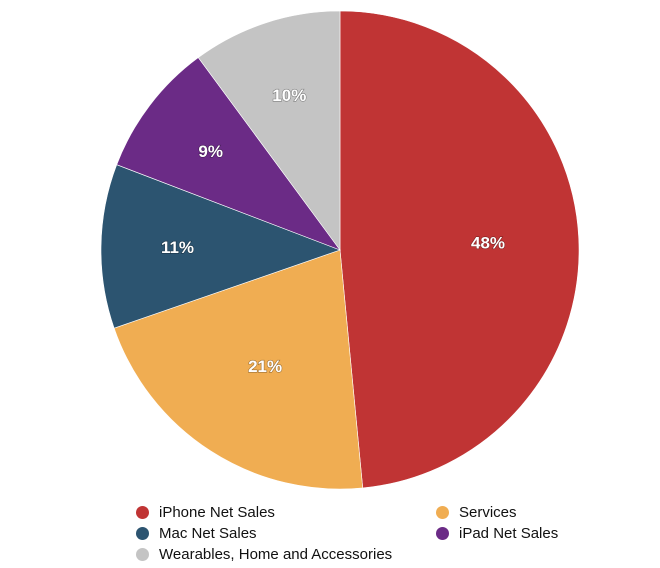 The image size is (660, 568). I want to click on legend-item-ipad: iPad Net Sales, so click(497, 533).